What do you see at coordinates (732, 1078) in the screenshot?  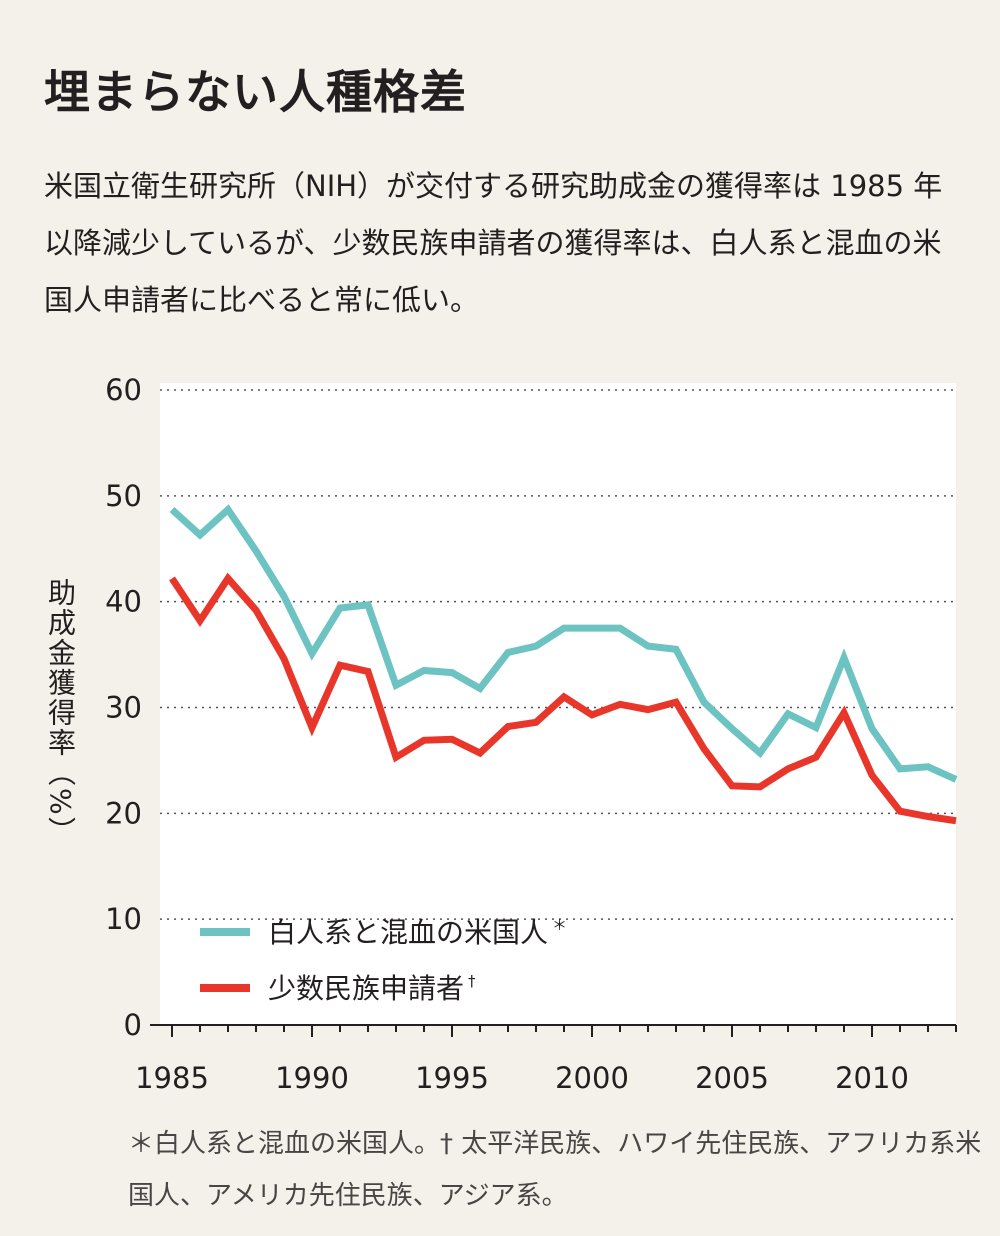 I see `x-tick-label: 2005` at bounding box center [732, 1078].